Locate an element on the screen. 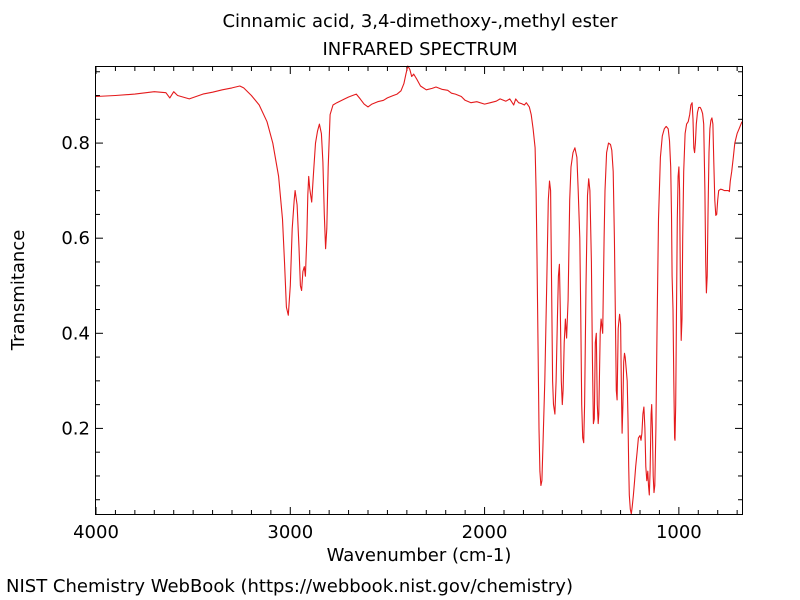 Image resolution: width=800 pixels, height=600 pixels. y-tick-label: 0.2 is located at coordinates (75, 428).